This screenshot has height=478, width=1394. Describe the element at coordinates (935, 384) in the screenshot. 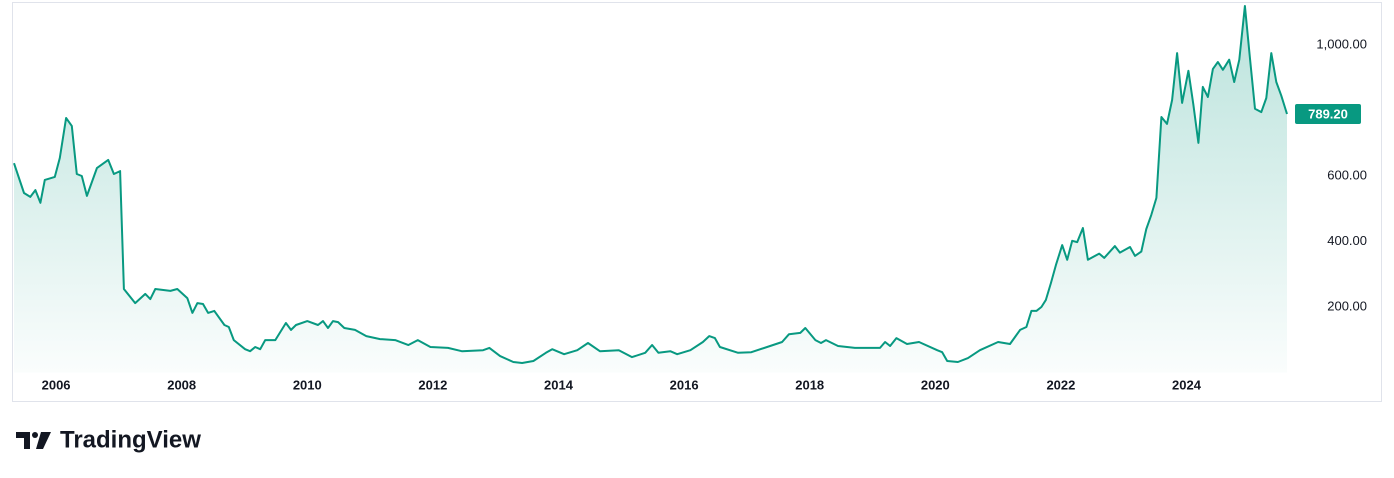

I see `x-tick-label: 2020` at that location.